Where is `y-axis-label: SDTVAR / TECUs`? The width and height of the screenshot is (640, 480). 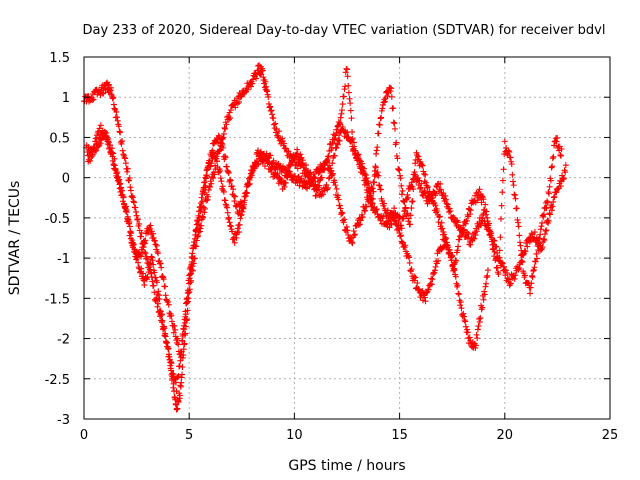 y-axis-label: SDTVAR / TECUs is located at coordinates (15, 238).